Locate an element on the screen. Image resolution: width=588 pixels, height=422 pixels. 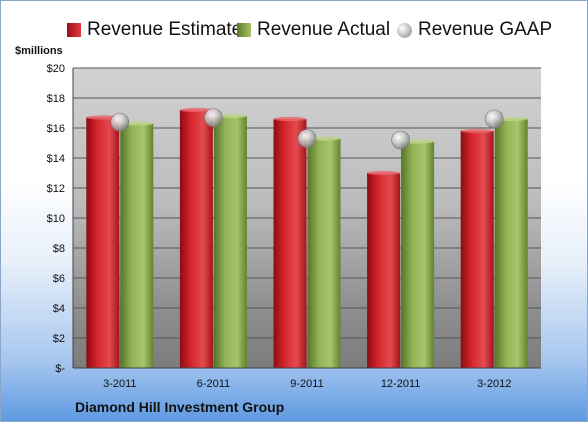
y-tick-label: $2 is located at coordinates (59, 339).